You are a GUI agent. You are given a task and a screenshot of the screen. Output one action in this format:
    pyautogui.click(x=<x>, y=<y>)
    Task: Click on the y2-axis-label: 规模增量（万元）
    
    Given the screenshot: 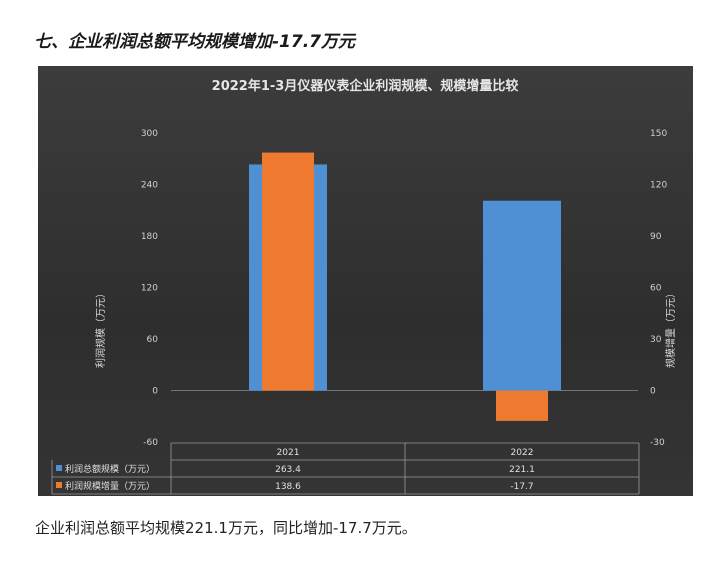 What is the action you would take?
    pyautogui.click(x=670, y=328)
    